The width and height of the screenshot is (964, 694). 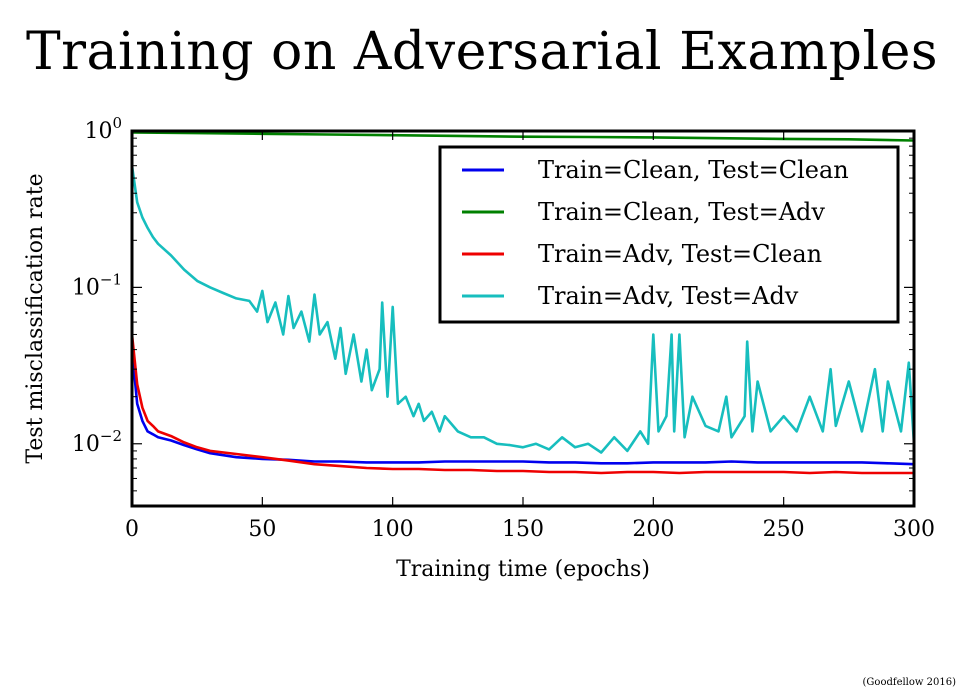 What do you see at coordinates (693, 170) in the screenshot?
I see `legend-entry: Train=Clean, Test=Clean` at bounding box center [693, 170].